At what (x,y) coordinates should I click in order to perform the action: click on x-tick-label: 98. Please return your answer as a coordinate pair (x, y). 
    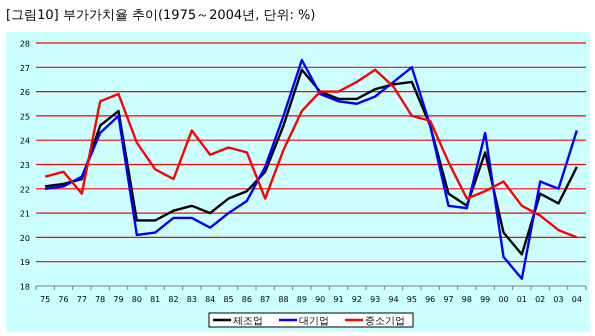
    Looking at the image, I should click on (467, 299).